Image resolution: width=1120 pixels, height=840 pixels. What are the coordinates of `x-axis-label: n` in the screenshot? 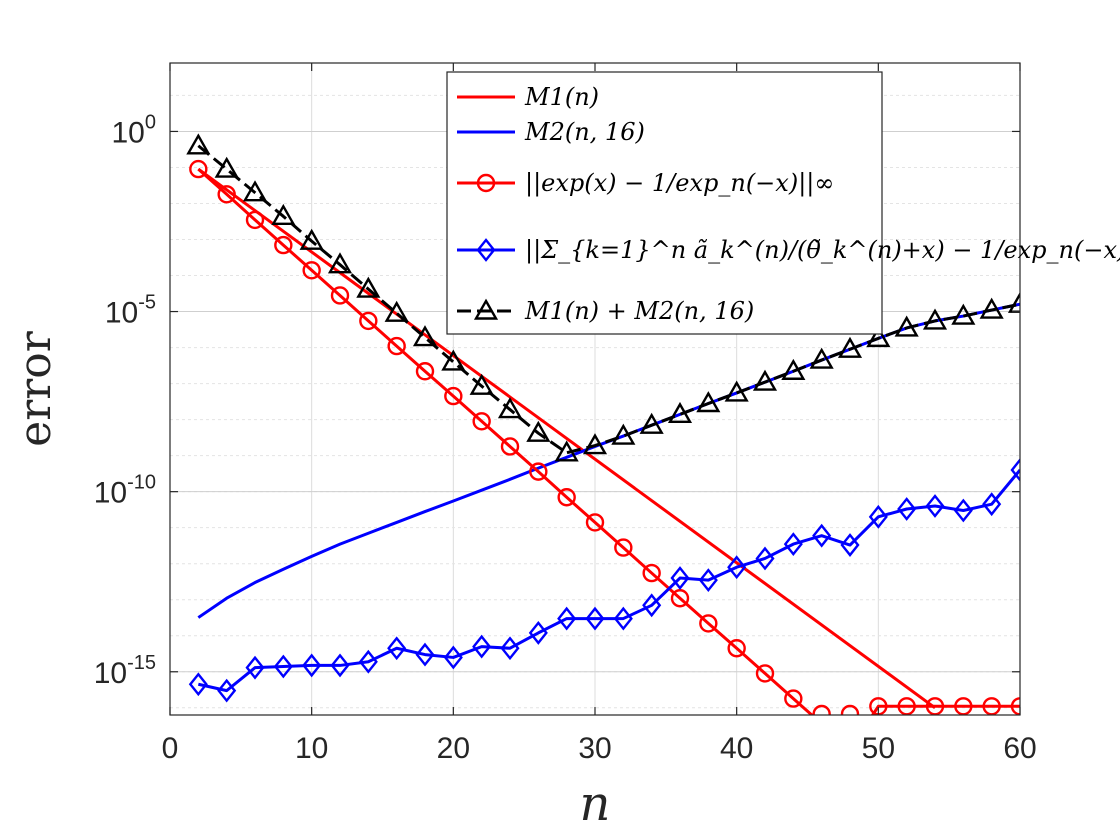 It's located at (595, 804).